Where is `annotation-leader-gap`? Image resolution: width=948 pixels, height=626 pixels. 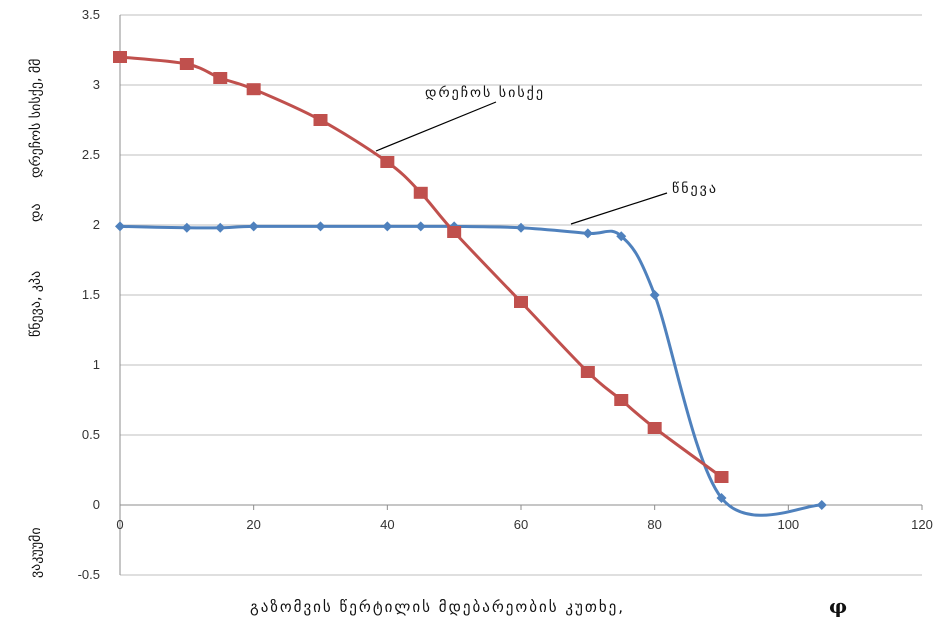 annotation-leader-gap is located at coordinates (436, 126).